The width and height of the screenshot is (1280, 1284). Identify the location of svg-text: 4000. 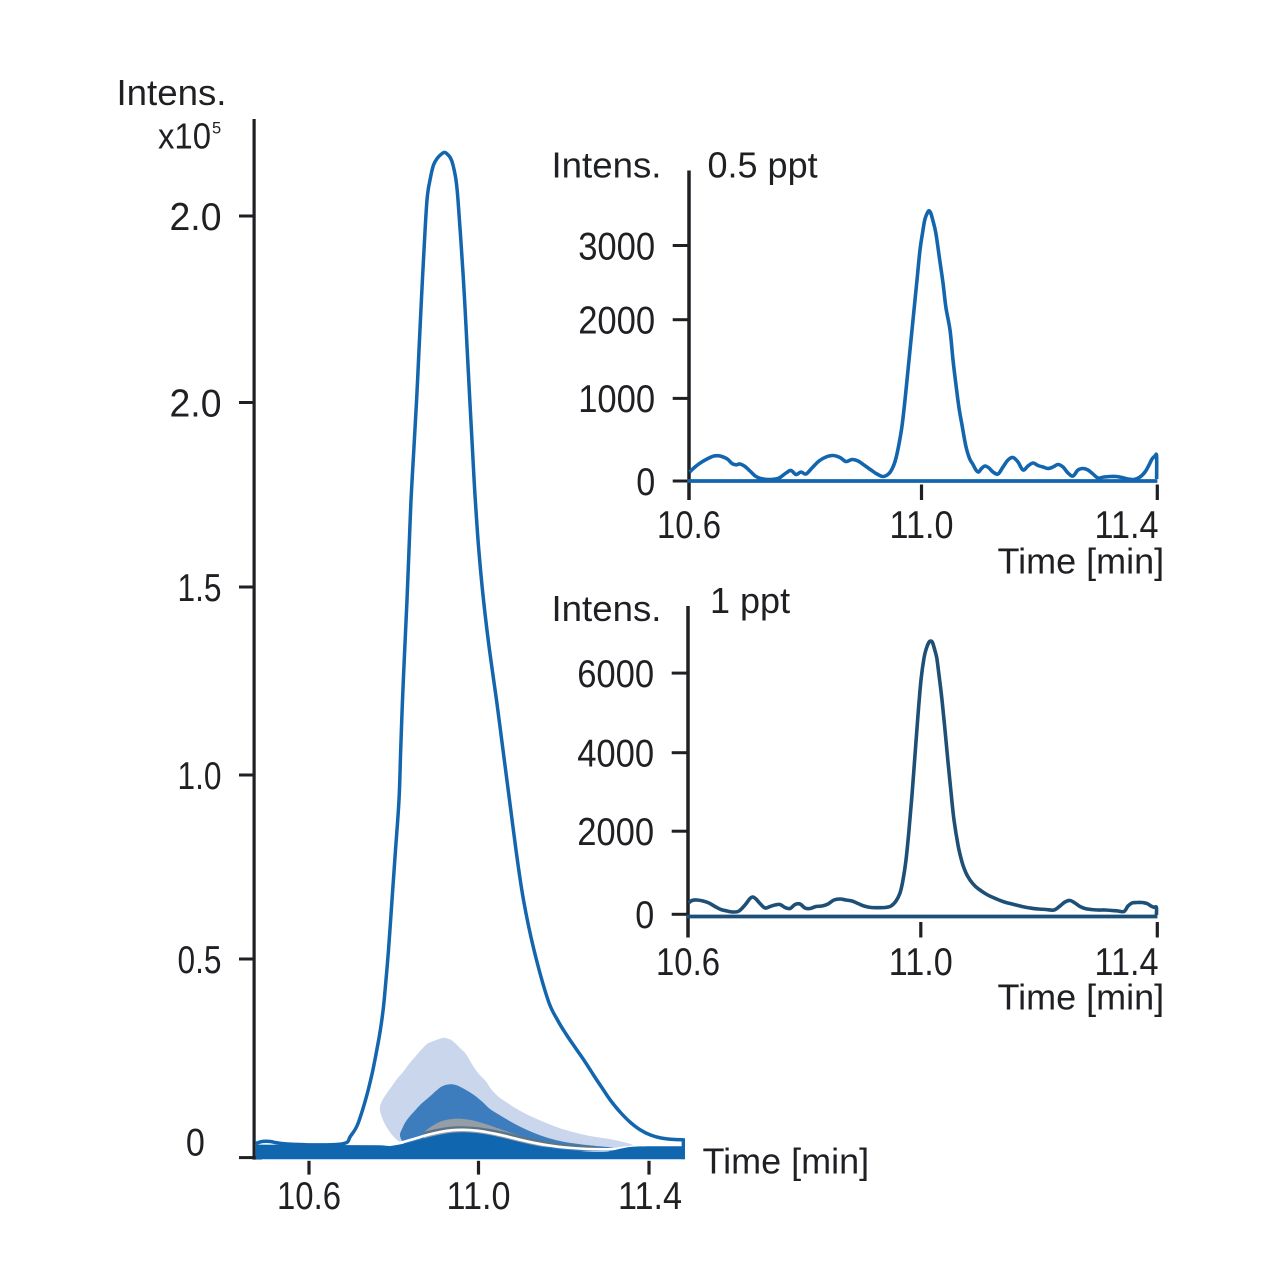
(615, 754).